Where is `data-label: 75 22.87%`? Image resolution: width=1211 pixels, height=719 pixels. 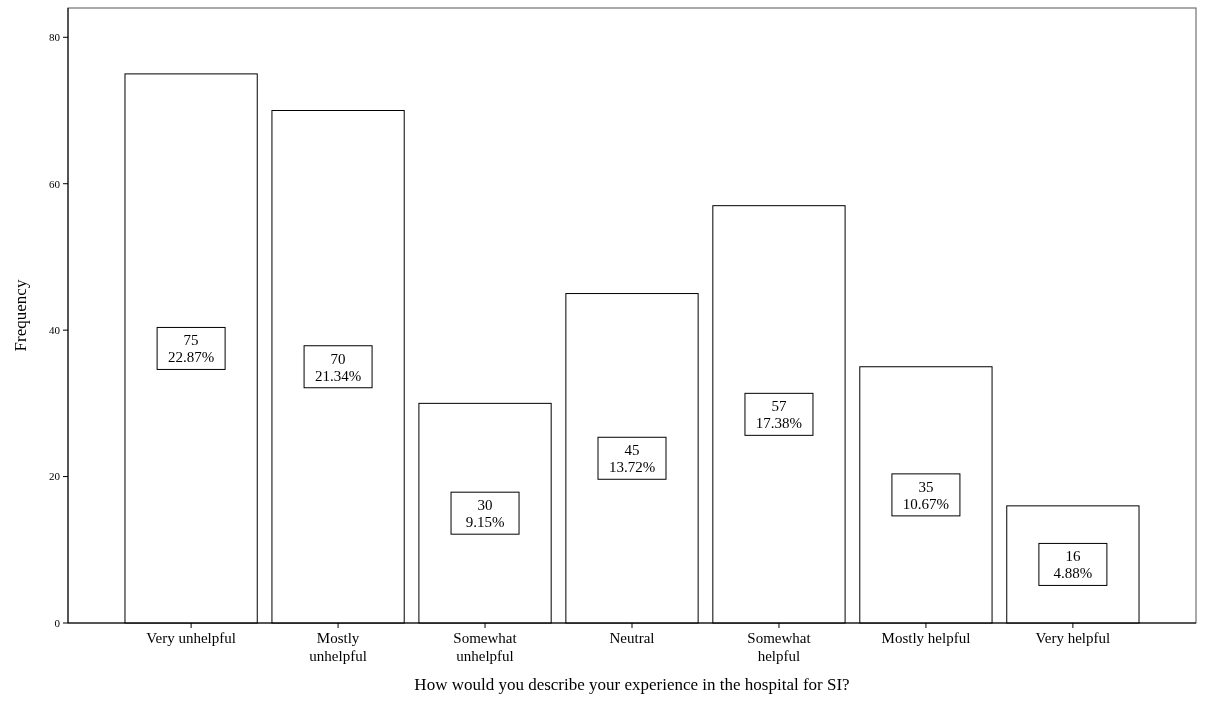
data-label: 75 22.87% is located at coordinates (191, 349).